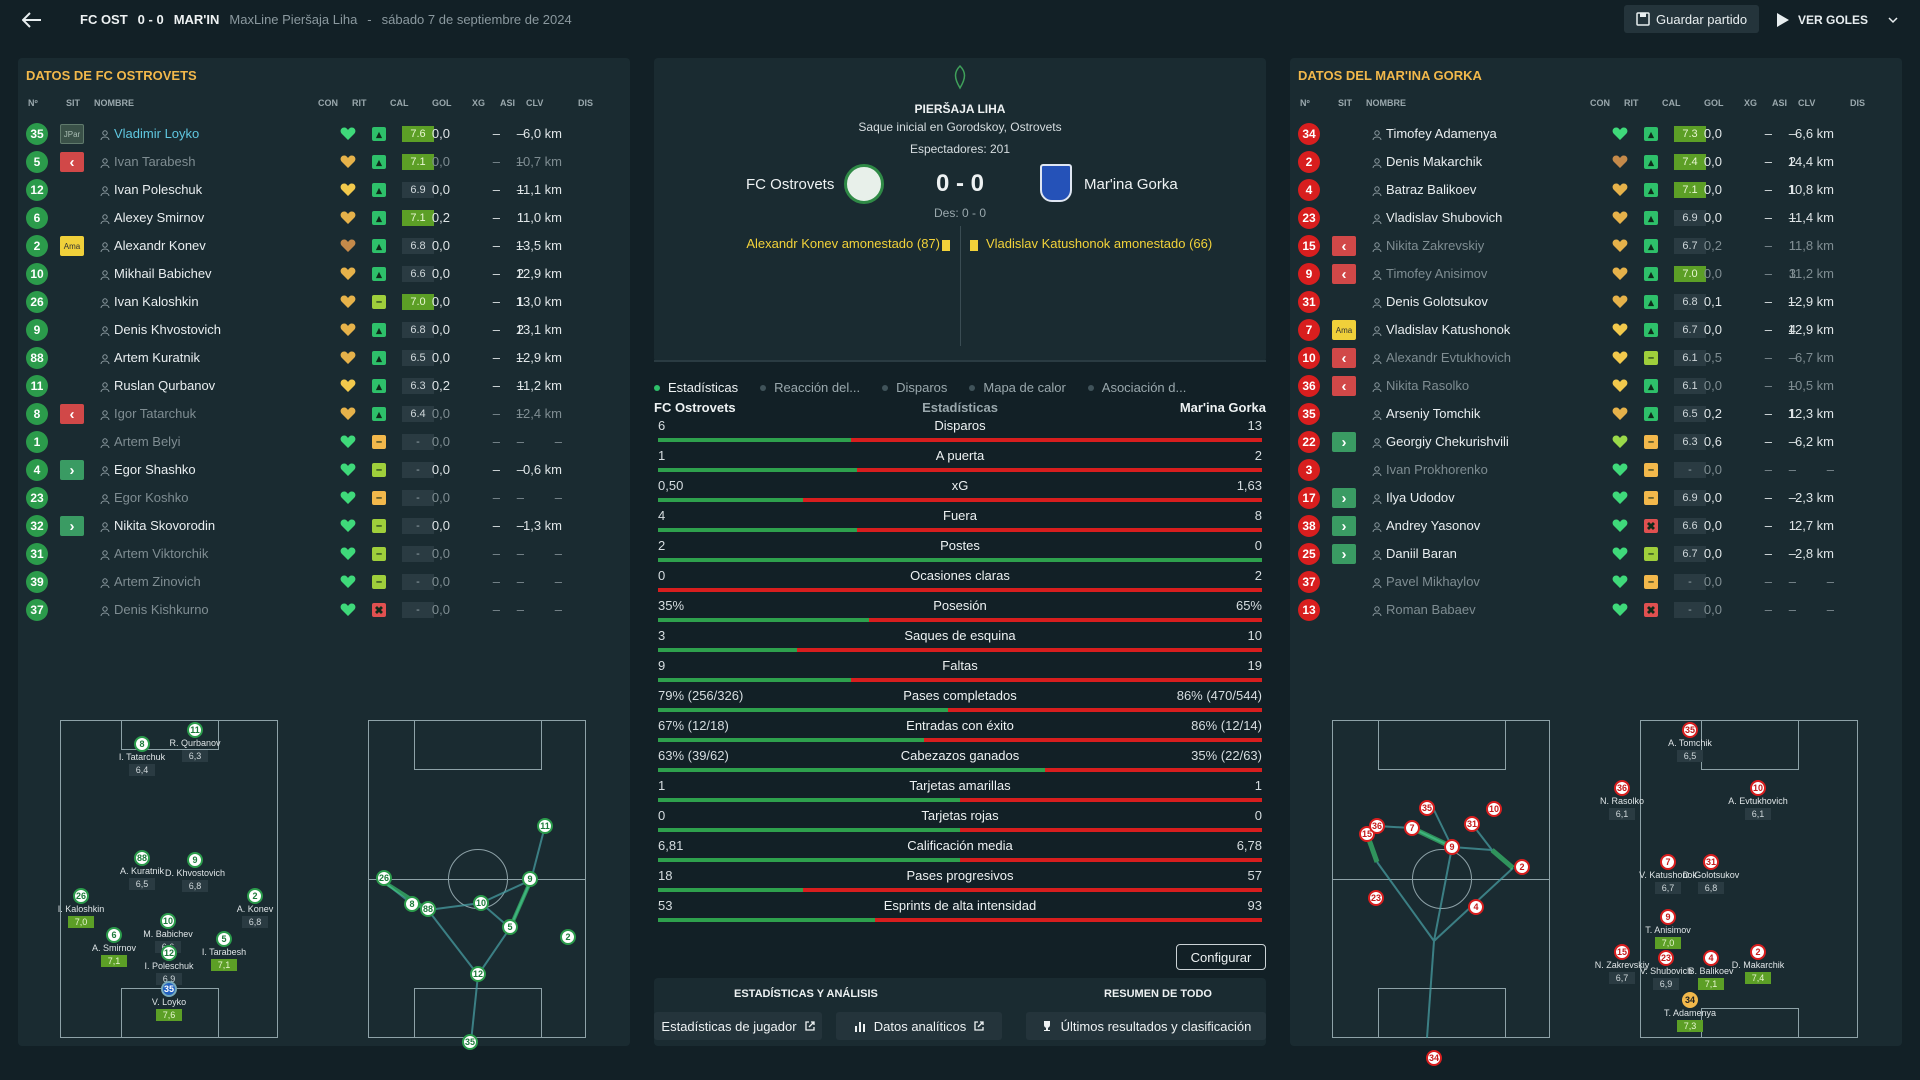 The height and width of the screenshot is (1080, 1920). What do you see at coordinates (399, 103) in the screenshot?
I see `col-cal: CAL` at bounding box center [399, 103].